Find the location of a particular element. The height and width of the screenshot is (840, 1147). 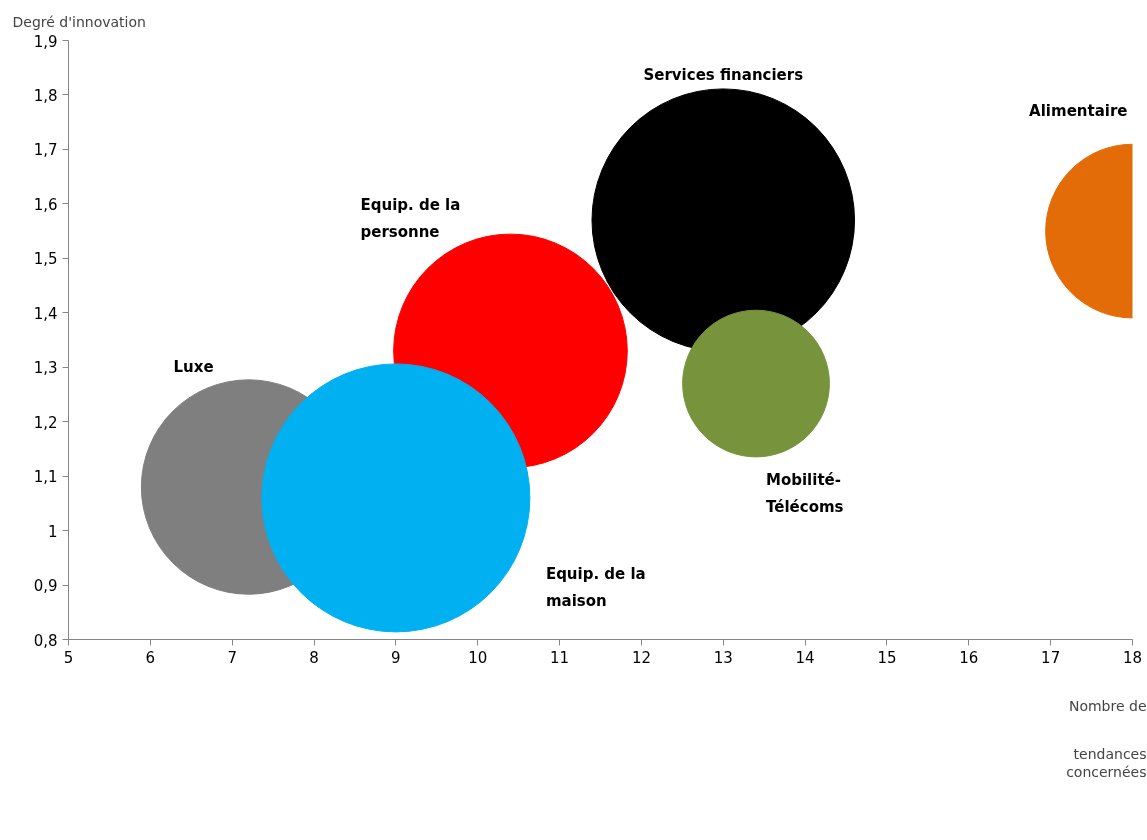

x-tick-label: 15 is located at coordinates (887, 657).